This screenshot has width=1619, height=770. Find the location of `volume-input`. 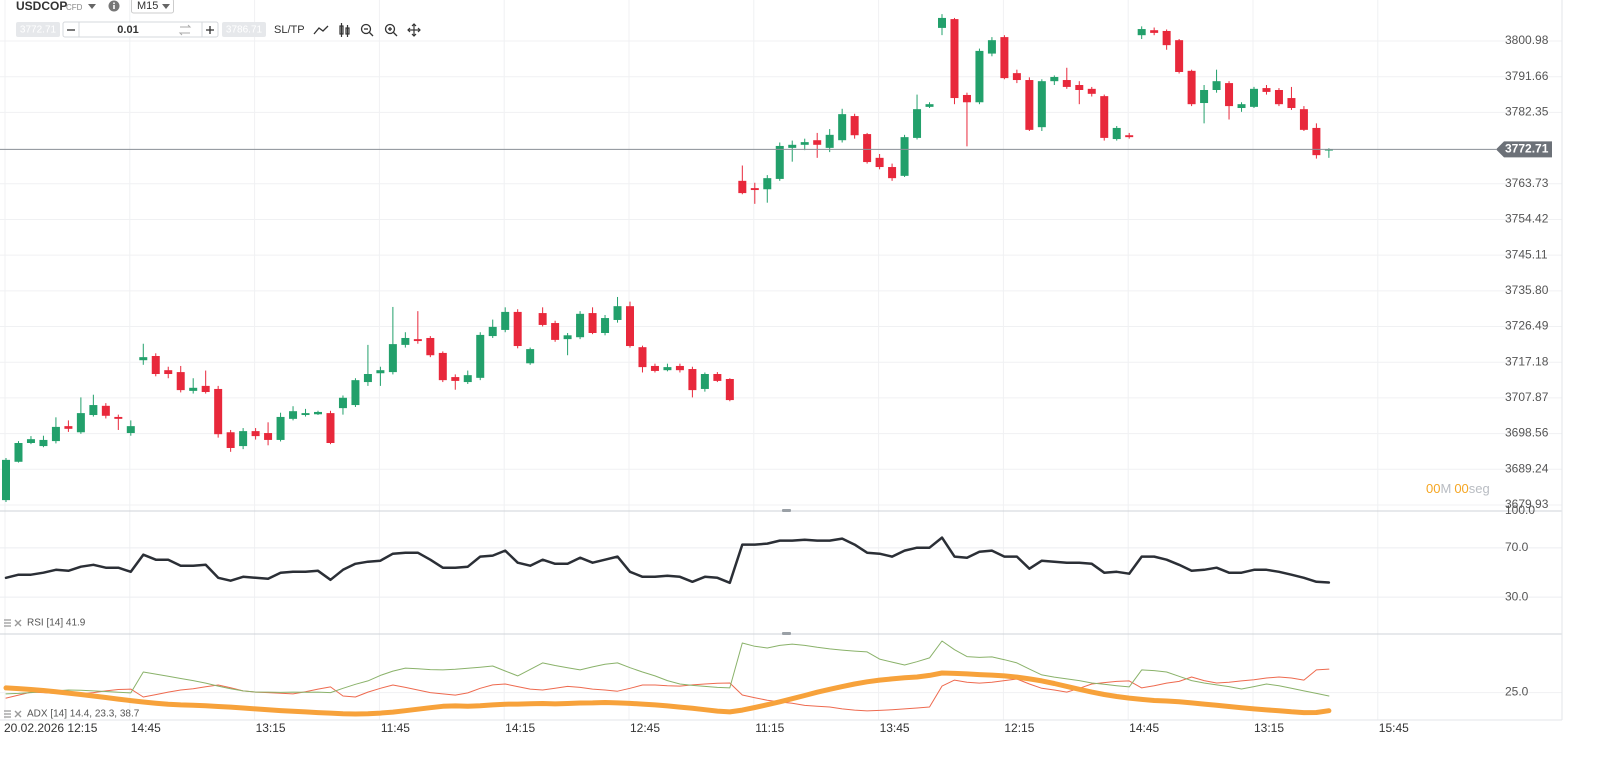

volume-input is located at coordinates (140, 29).